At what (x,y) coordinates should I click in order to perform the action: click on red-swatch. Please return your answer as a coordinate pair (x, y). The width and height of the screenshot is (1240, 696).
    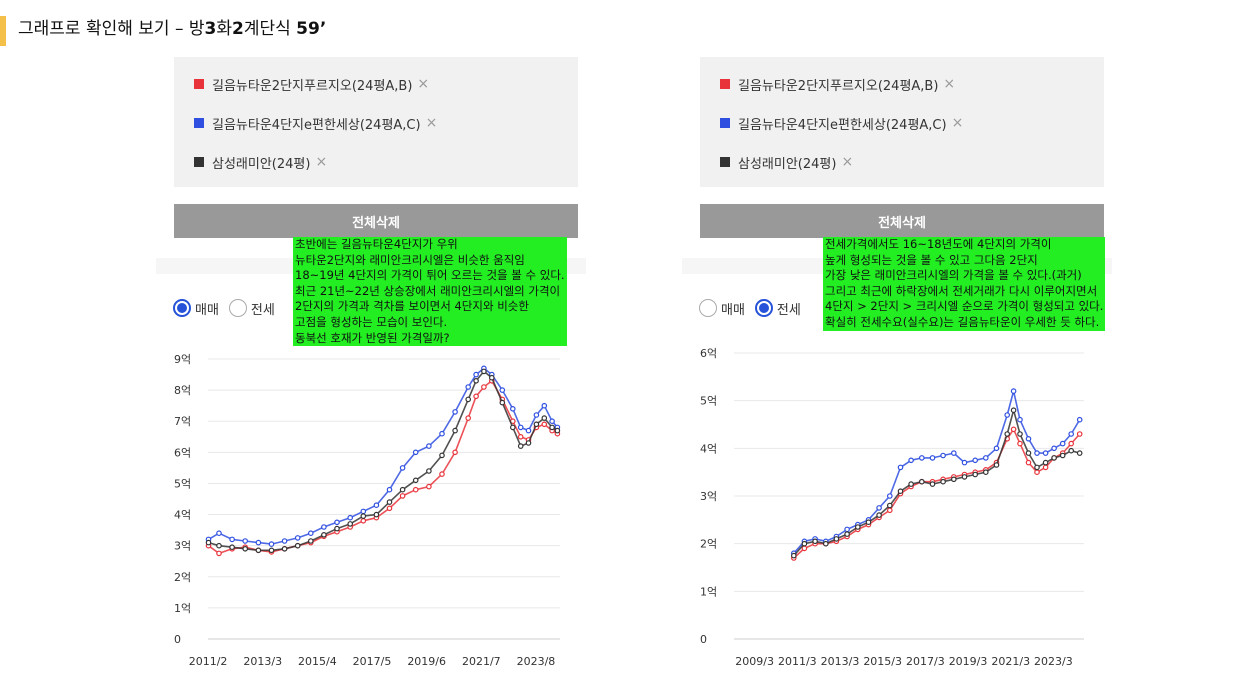
    Looking at the image, I should click on (199, 84).